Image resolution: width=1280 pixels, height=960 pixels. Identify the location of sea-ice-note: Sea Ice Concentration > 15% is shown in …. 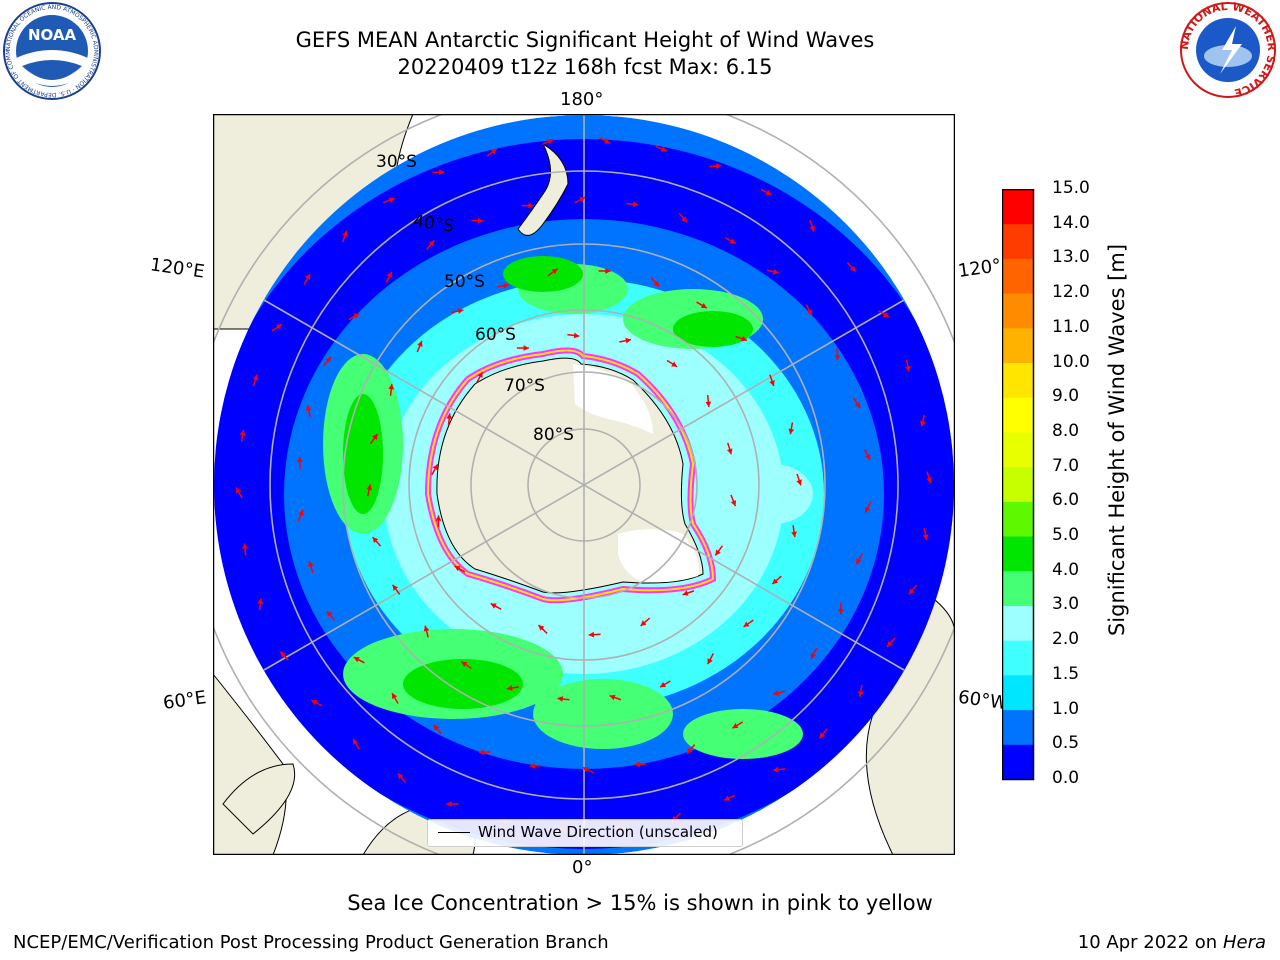
(640, 903).